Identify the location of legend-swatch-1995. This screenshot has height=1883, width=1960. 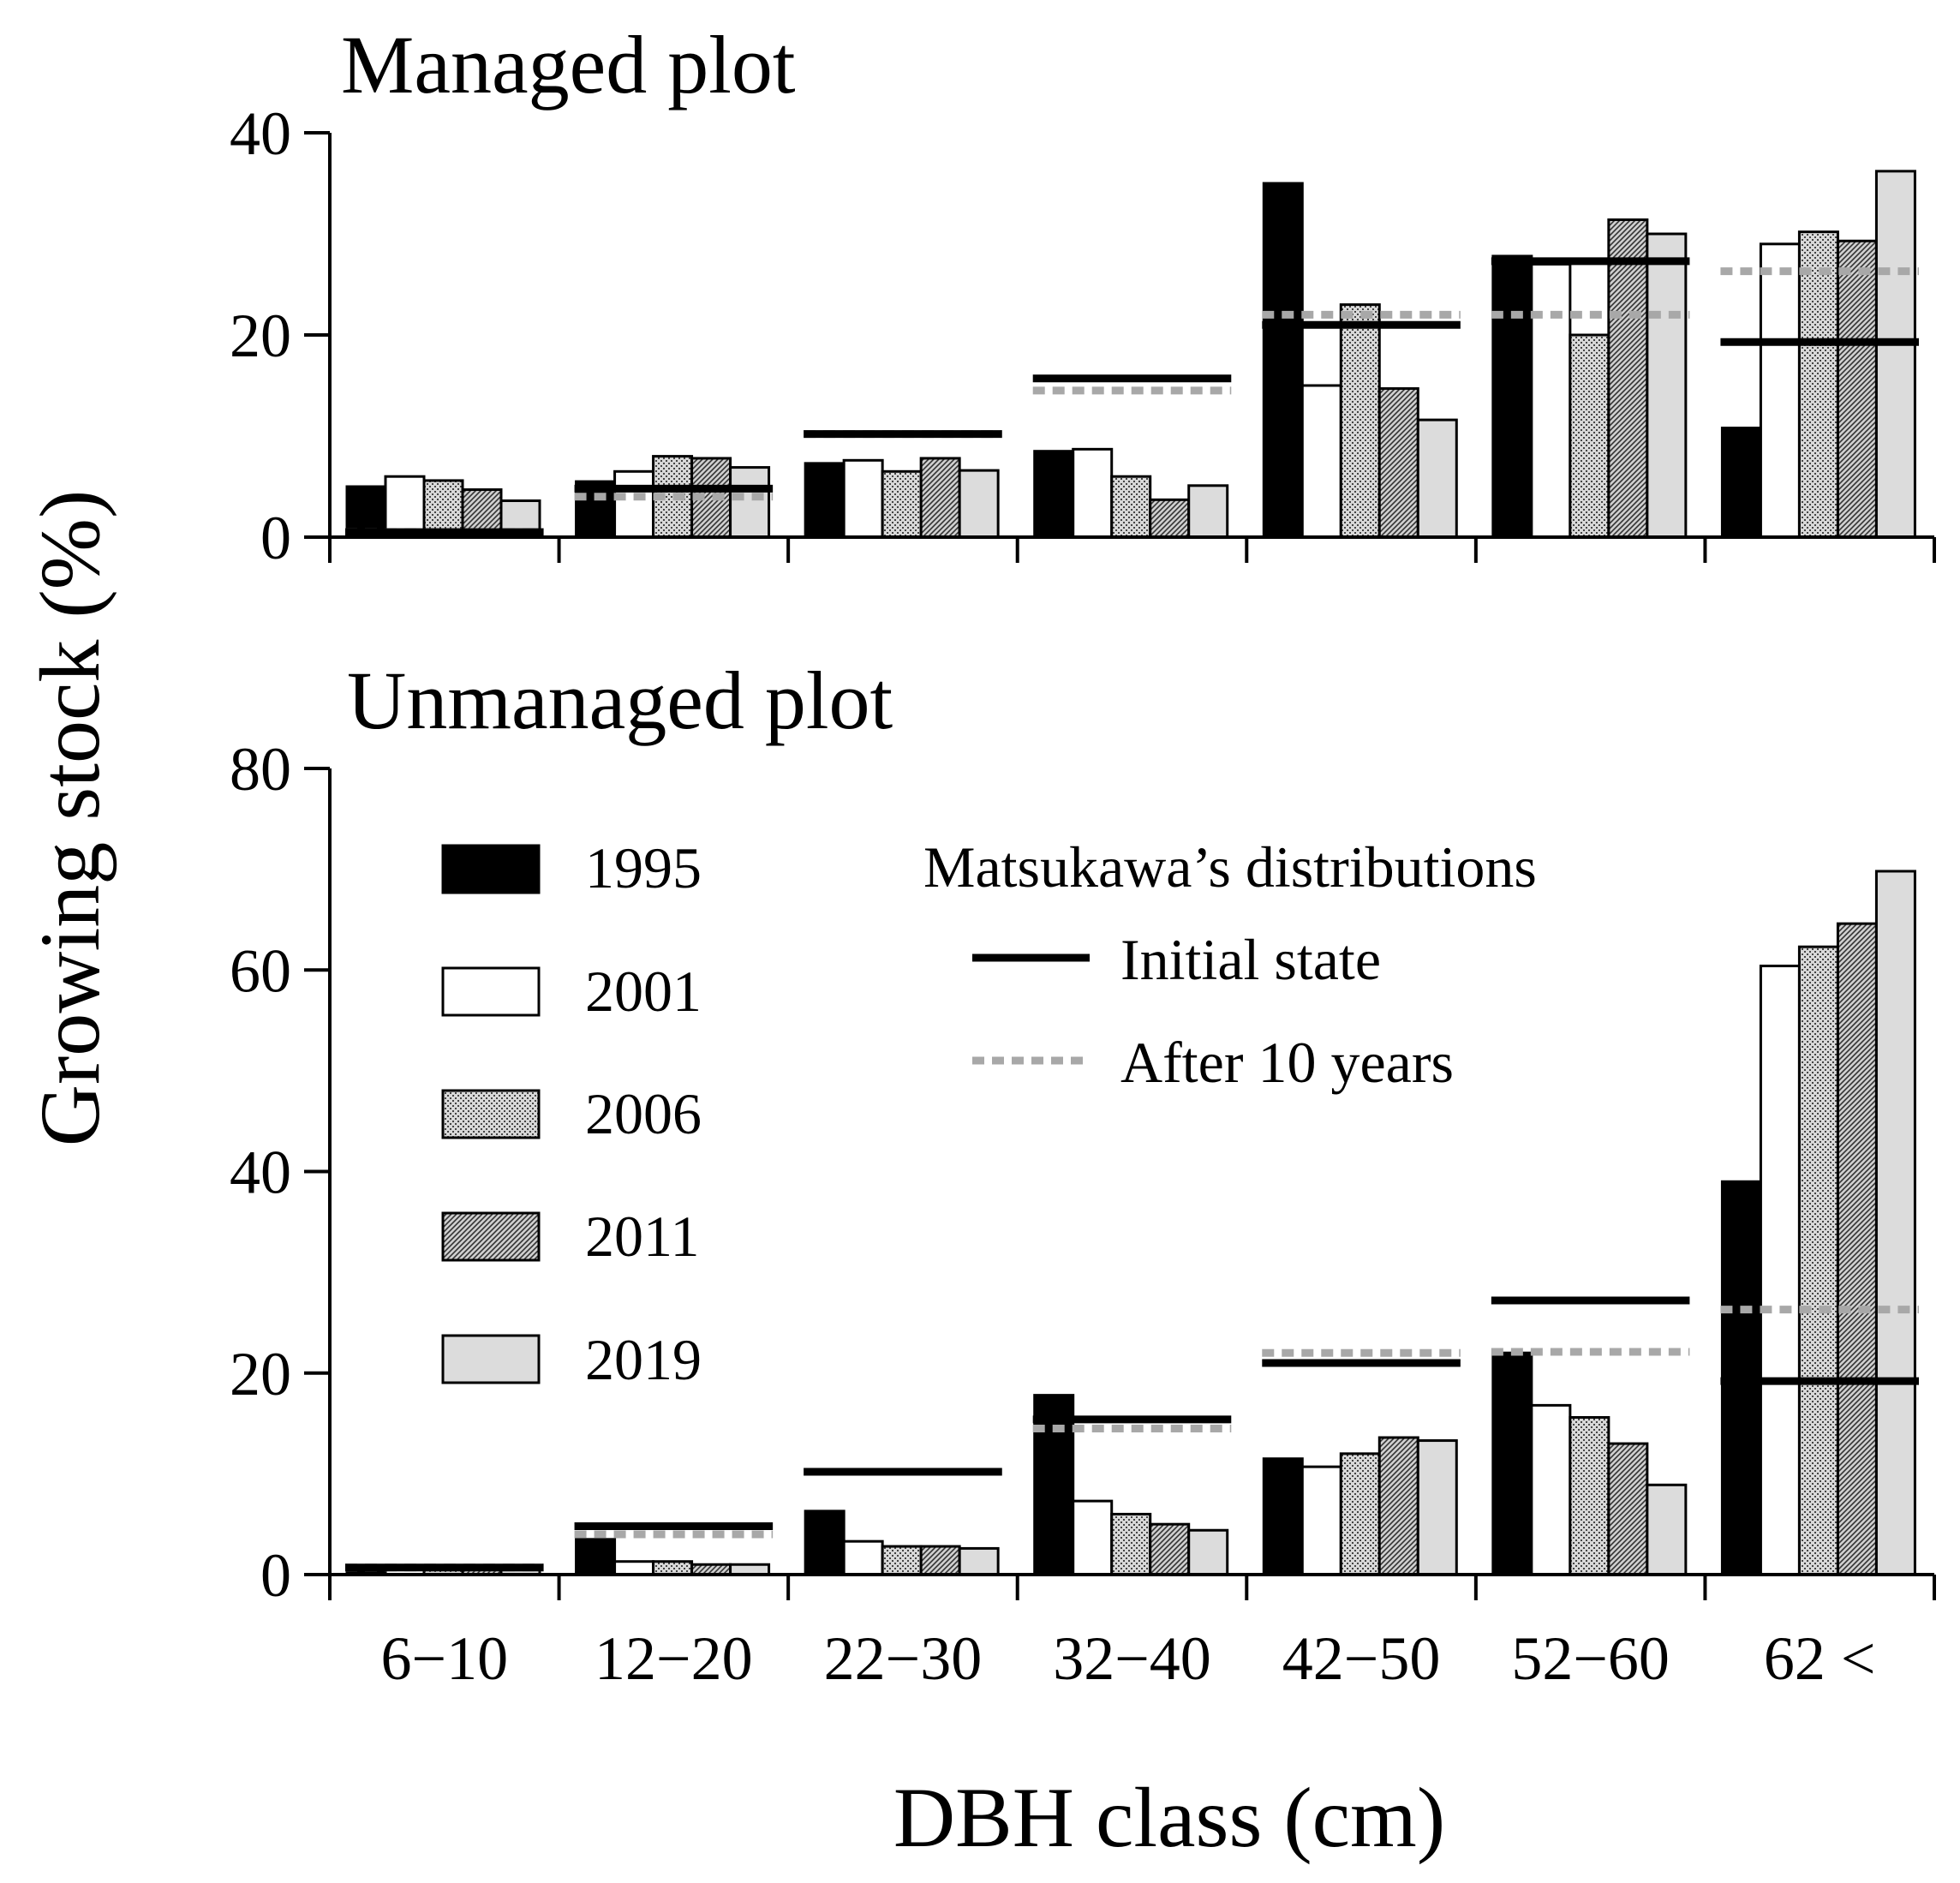
(491, 869).